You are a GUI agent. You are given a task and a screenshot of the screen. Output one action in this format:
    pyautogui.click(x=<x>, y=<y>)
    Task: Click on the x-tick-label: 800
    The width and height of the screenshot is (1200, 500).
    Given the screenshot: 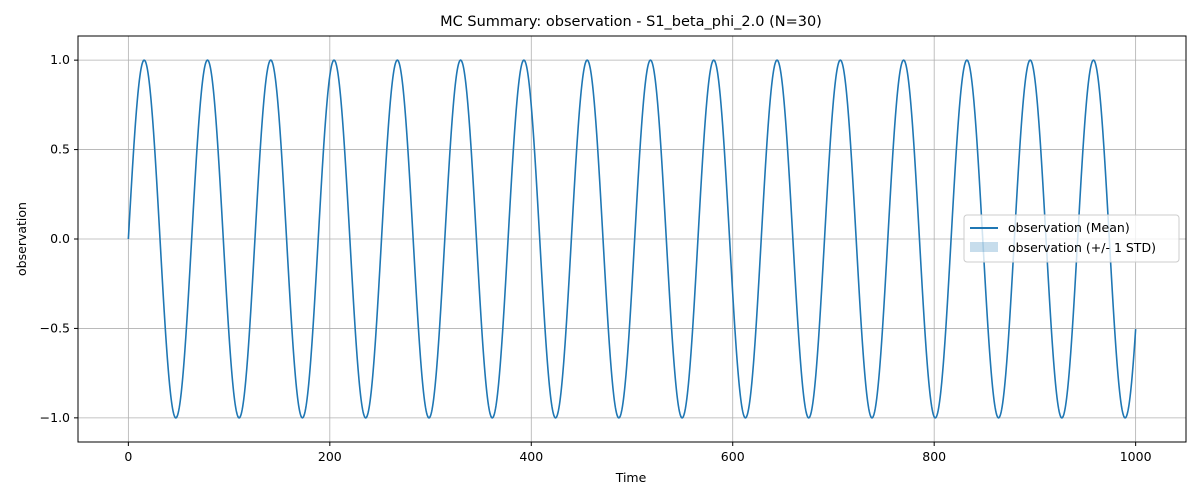 What is the action you would take?
    pyautogui.click(x=934, y=456)
    